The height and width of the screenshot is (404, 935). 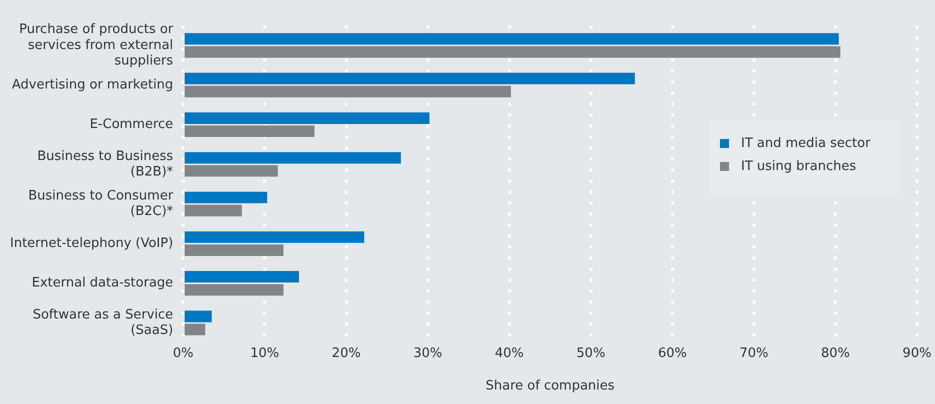 I want to click on y-tick-label: Advertising or marketing, so click(x=93, y=84).